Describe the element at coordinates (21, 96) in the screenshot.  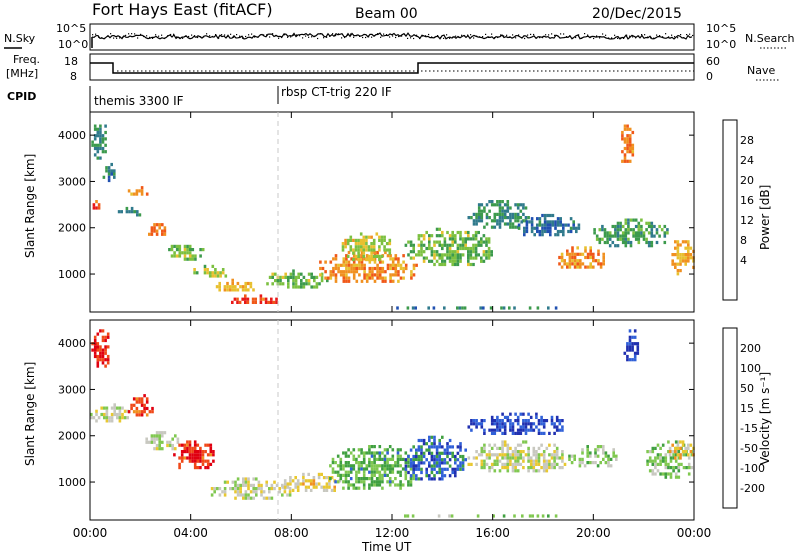
I see `cpid-label: CPID` at that location.